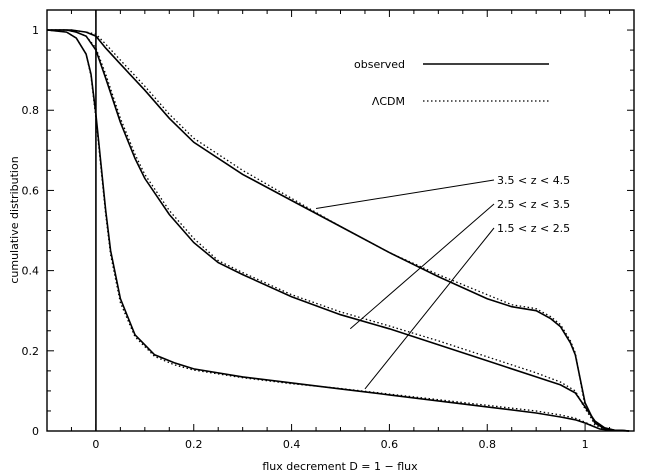  Describe the element at coordinates (35, 30) in the screenshot. I see `y-tick-label: 1` at that location.